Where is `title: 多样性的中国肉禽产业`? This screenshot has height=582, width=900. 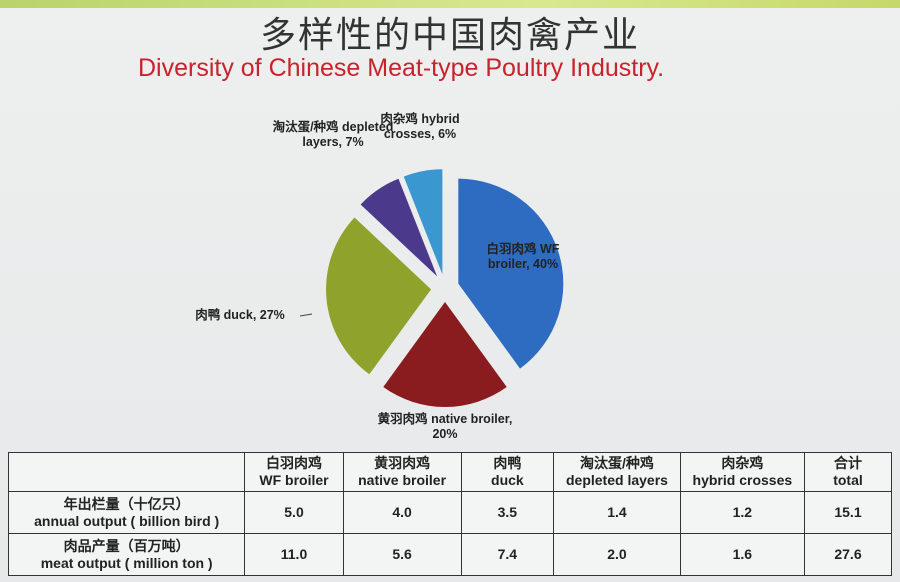
title: 多样性的中国肉禽产业 is located at coordinates (449, 35).